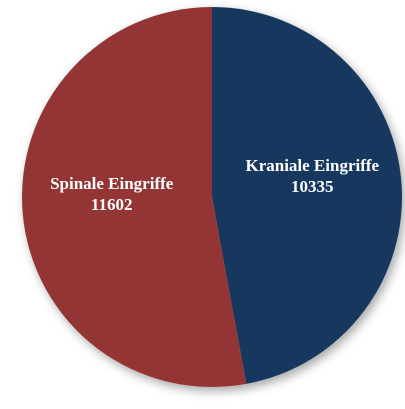 Image resolution: width=405 pixels, height=409 pixels. Describe the element at coordinates (312, 165) in the screenshot. I see `category-label: Kraniale Eingriffe` at that location.